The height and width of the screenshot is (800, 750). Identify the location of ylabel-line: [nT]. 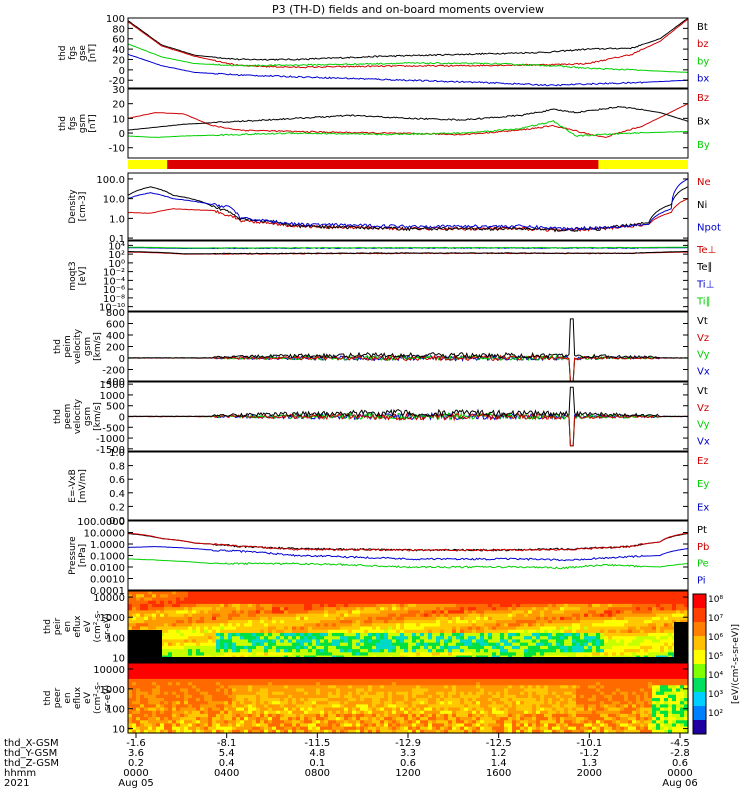
(93, 53).